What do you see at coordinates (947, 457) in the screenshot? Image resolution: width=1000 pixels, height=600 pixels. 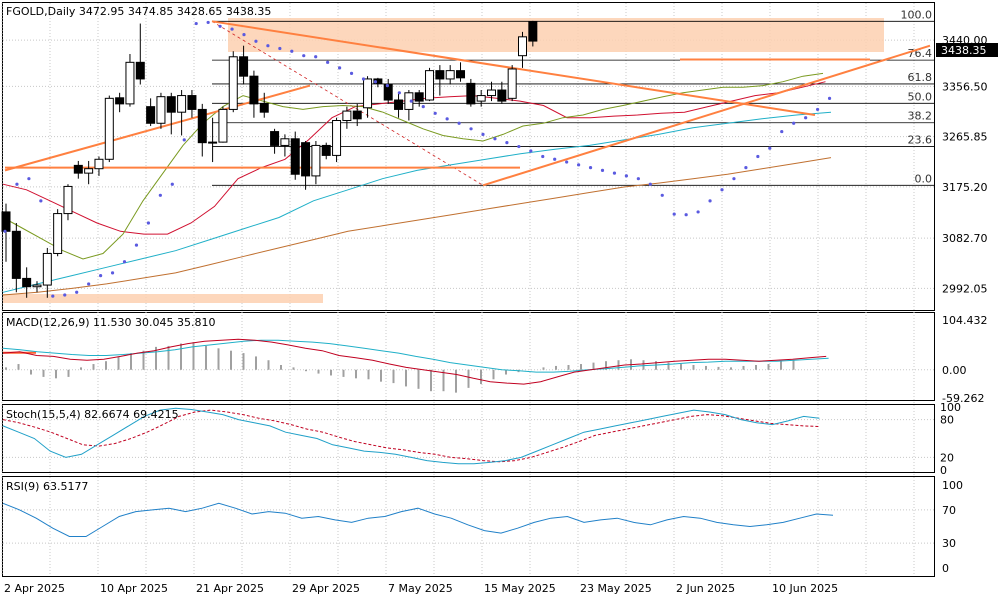 I see `stoch-tick-label: 20` at bounding box center [947, 457].